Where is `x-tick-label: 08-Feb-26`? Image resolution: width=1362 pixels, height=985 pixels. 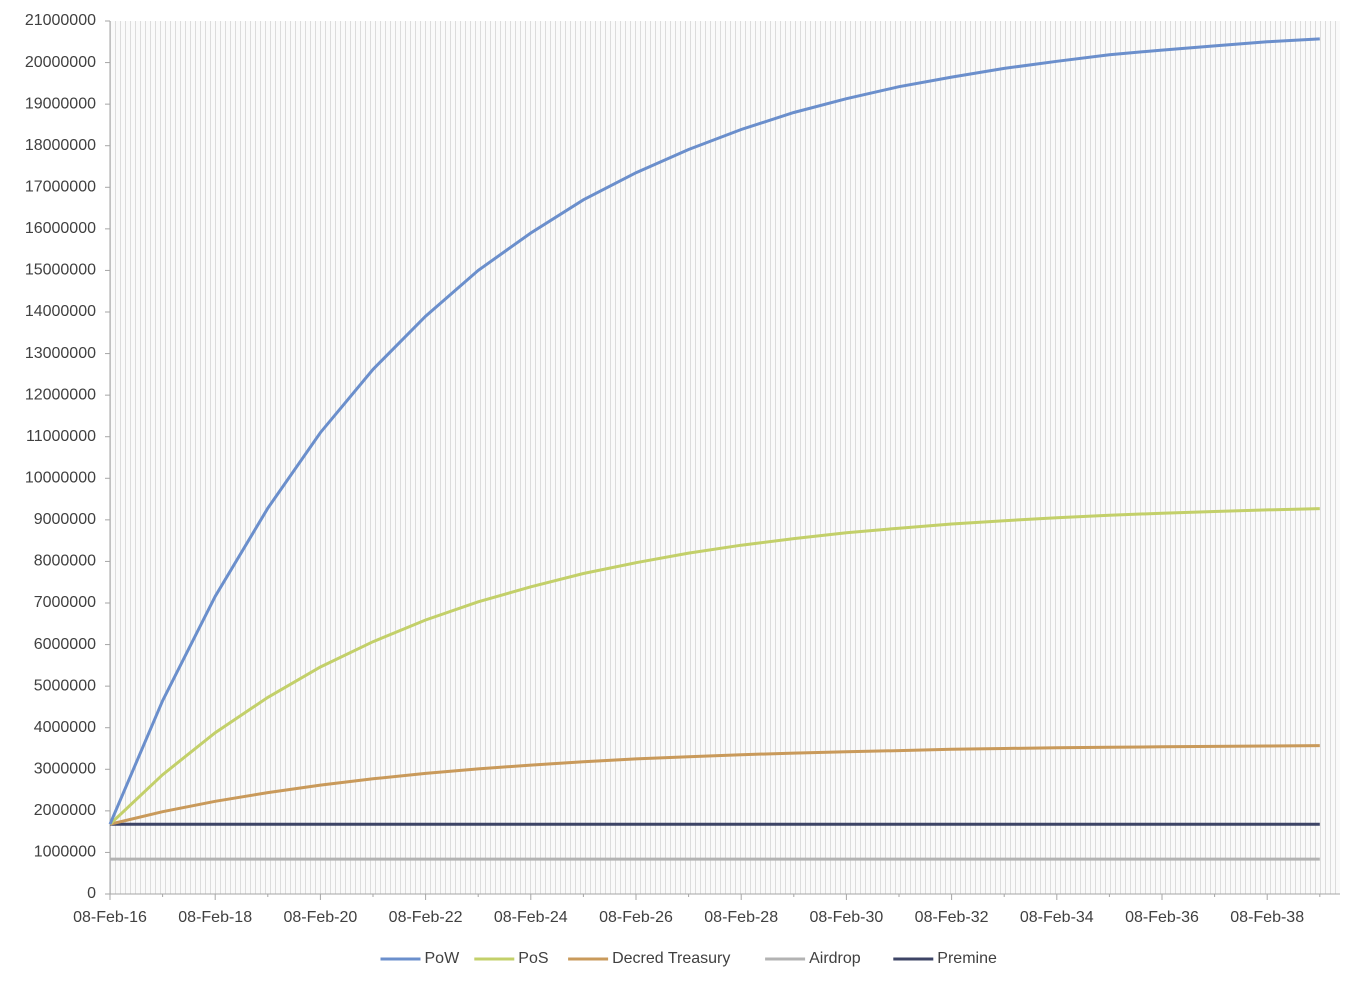
x-tick-label: 08-Feb-26 is located at coordinates (636, 917).